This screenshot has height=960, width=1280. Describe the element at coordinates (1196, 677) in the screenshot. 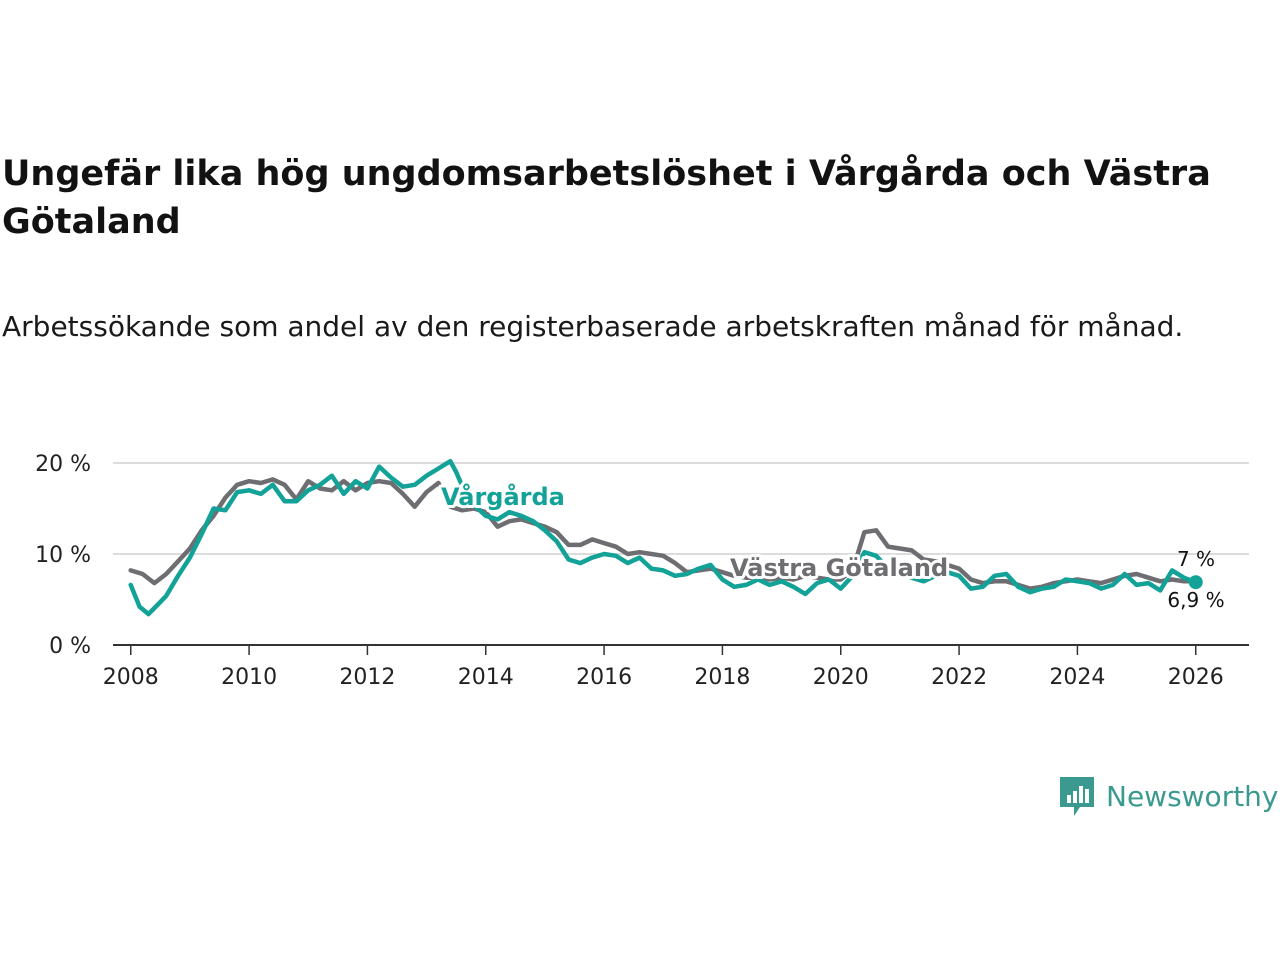

I see `x-tick-label: 2026` at that location.